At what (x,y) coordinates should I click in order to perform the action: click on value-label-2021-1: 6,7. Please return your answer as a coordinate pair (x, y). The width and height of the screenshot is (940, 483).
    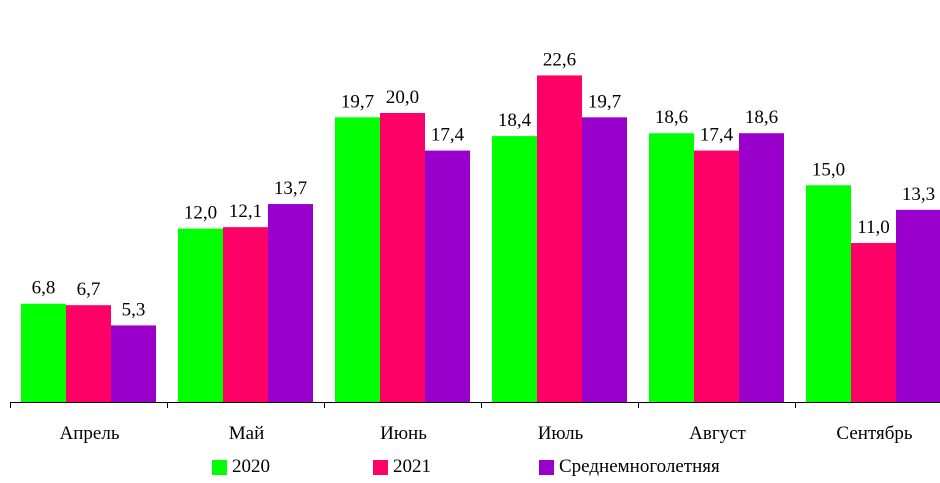
    Looking at the image, I should click on (89, 289).